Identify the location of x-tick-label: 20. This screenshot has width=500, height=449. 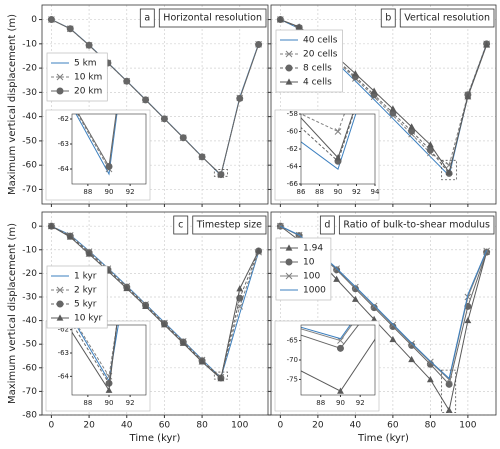
(318, 426).